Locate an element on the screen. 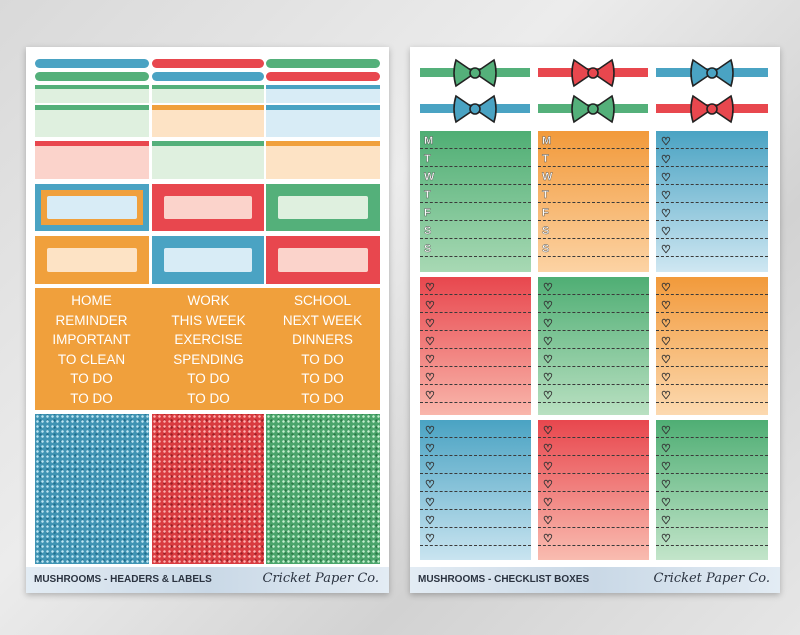  word-label: REMINDER is located at coordinates (91, 320).